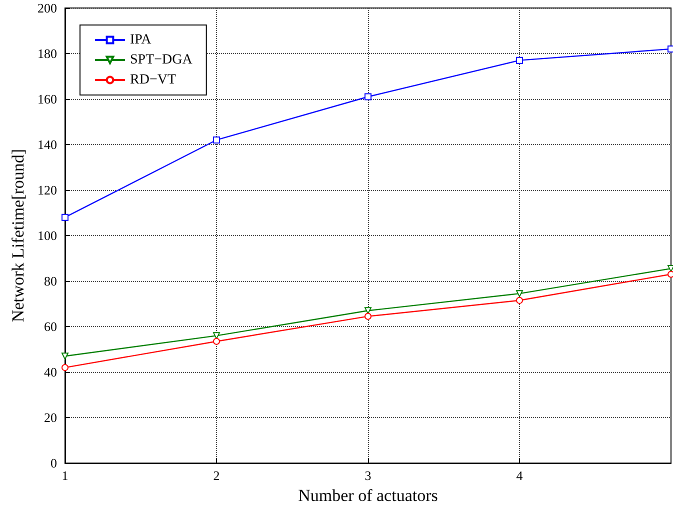 The height and width of the screenshot is (509, 673). What do you see at coordinates (50, 281) in the screenshot?
I see `y-tick-label: 80` at bounding box center [50, 281].